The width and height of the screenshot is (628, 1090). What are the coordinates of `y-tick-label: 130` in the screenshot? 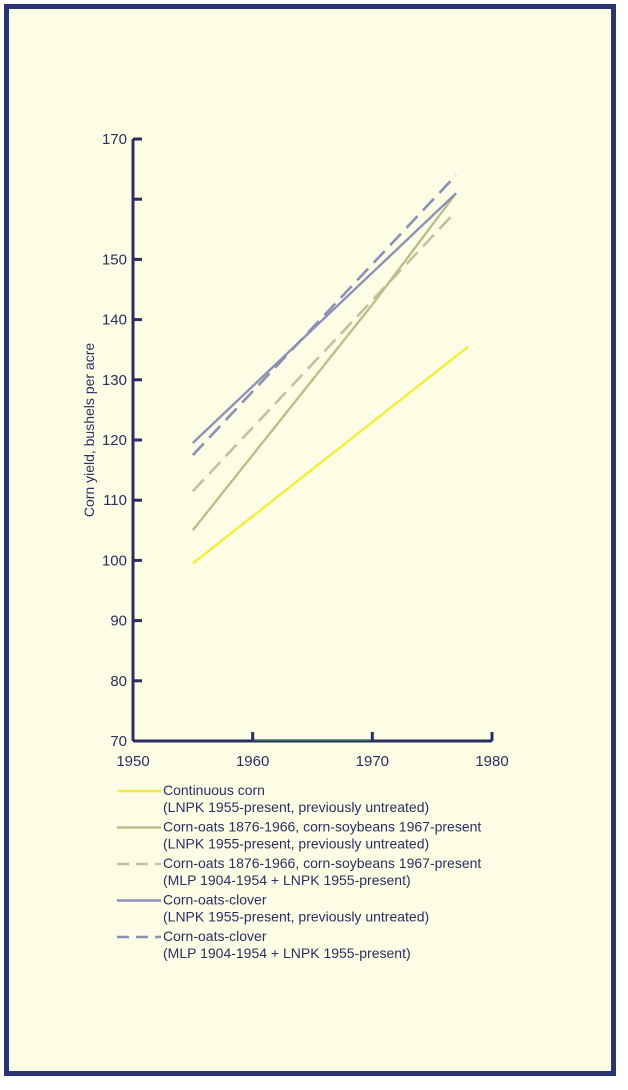 It's located at (114, 380).